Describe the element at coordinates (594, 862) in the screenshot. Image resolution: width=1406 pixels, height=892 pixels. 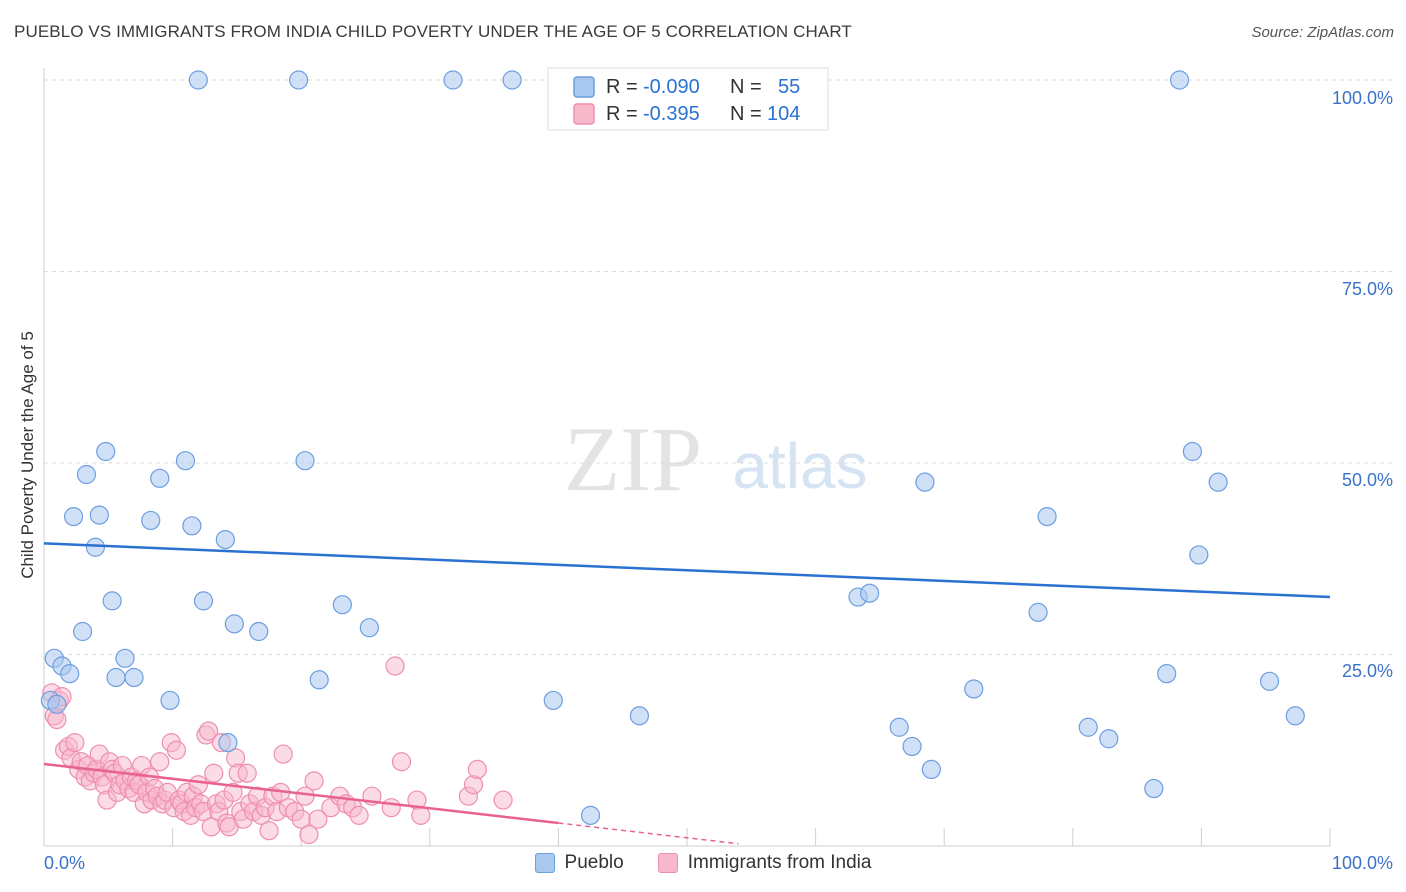
I see `legend-label-pueblo: Pueblo` at that location.